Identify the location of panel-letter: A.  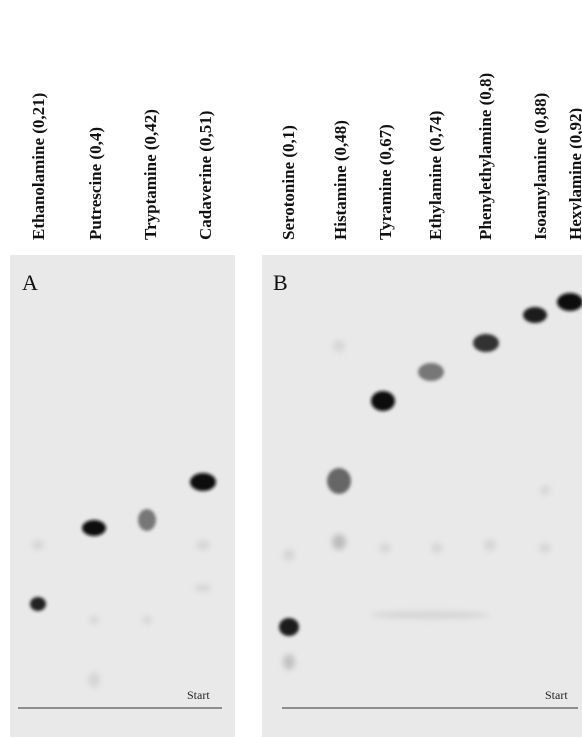
(30, 282).